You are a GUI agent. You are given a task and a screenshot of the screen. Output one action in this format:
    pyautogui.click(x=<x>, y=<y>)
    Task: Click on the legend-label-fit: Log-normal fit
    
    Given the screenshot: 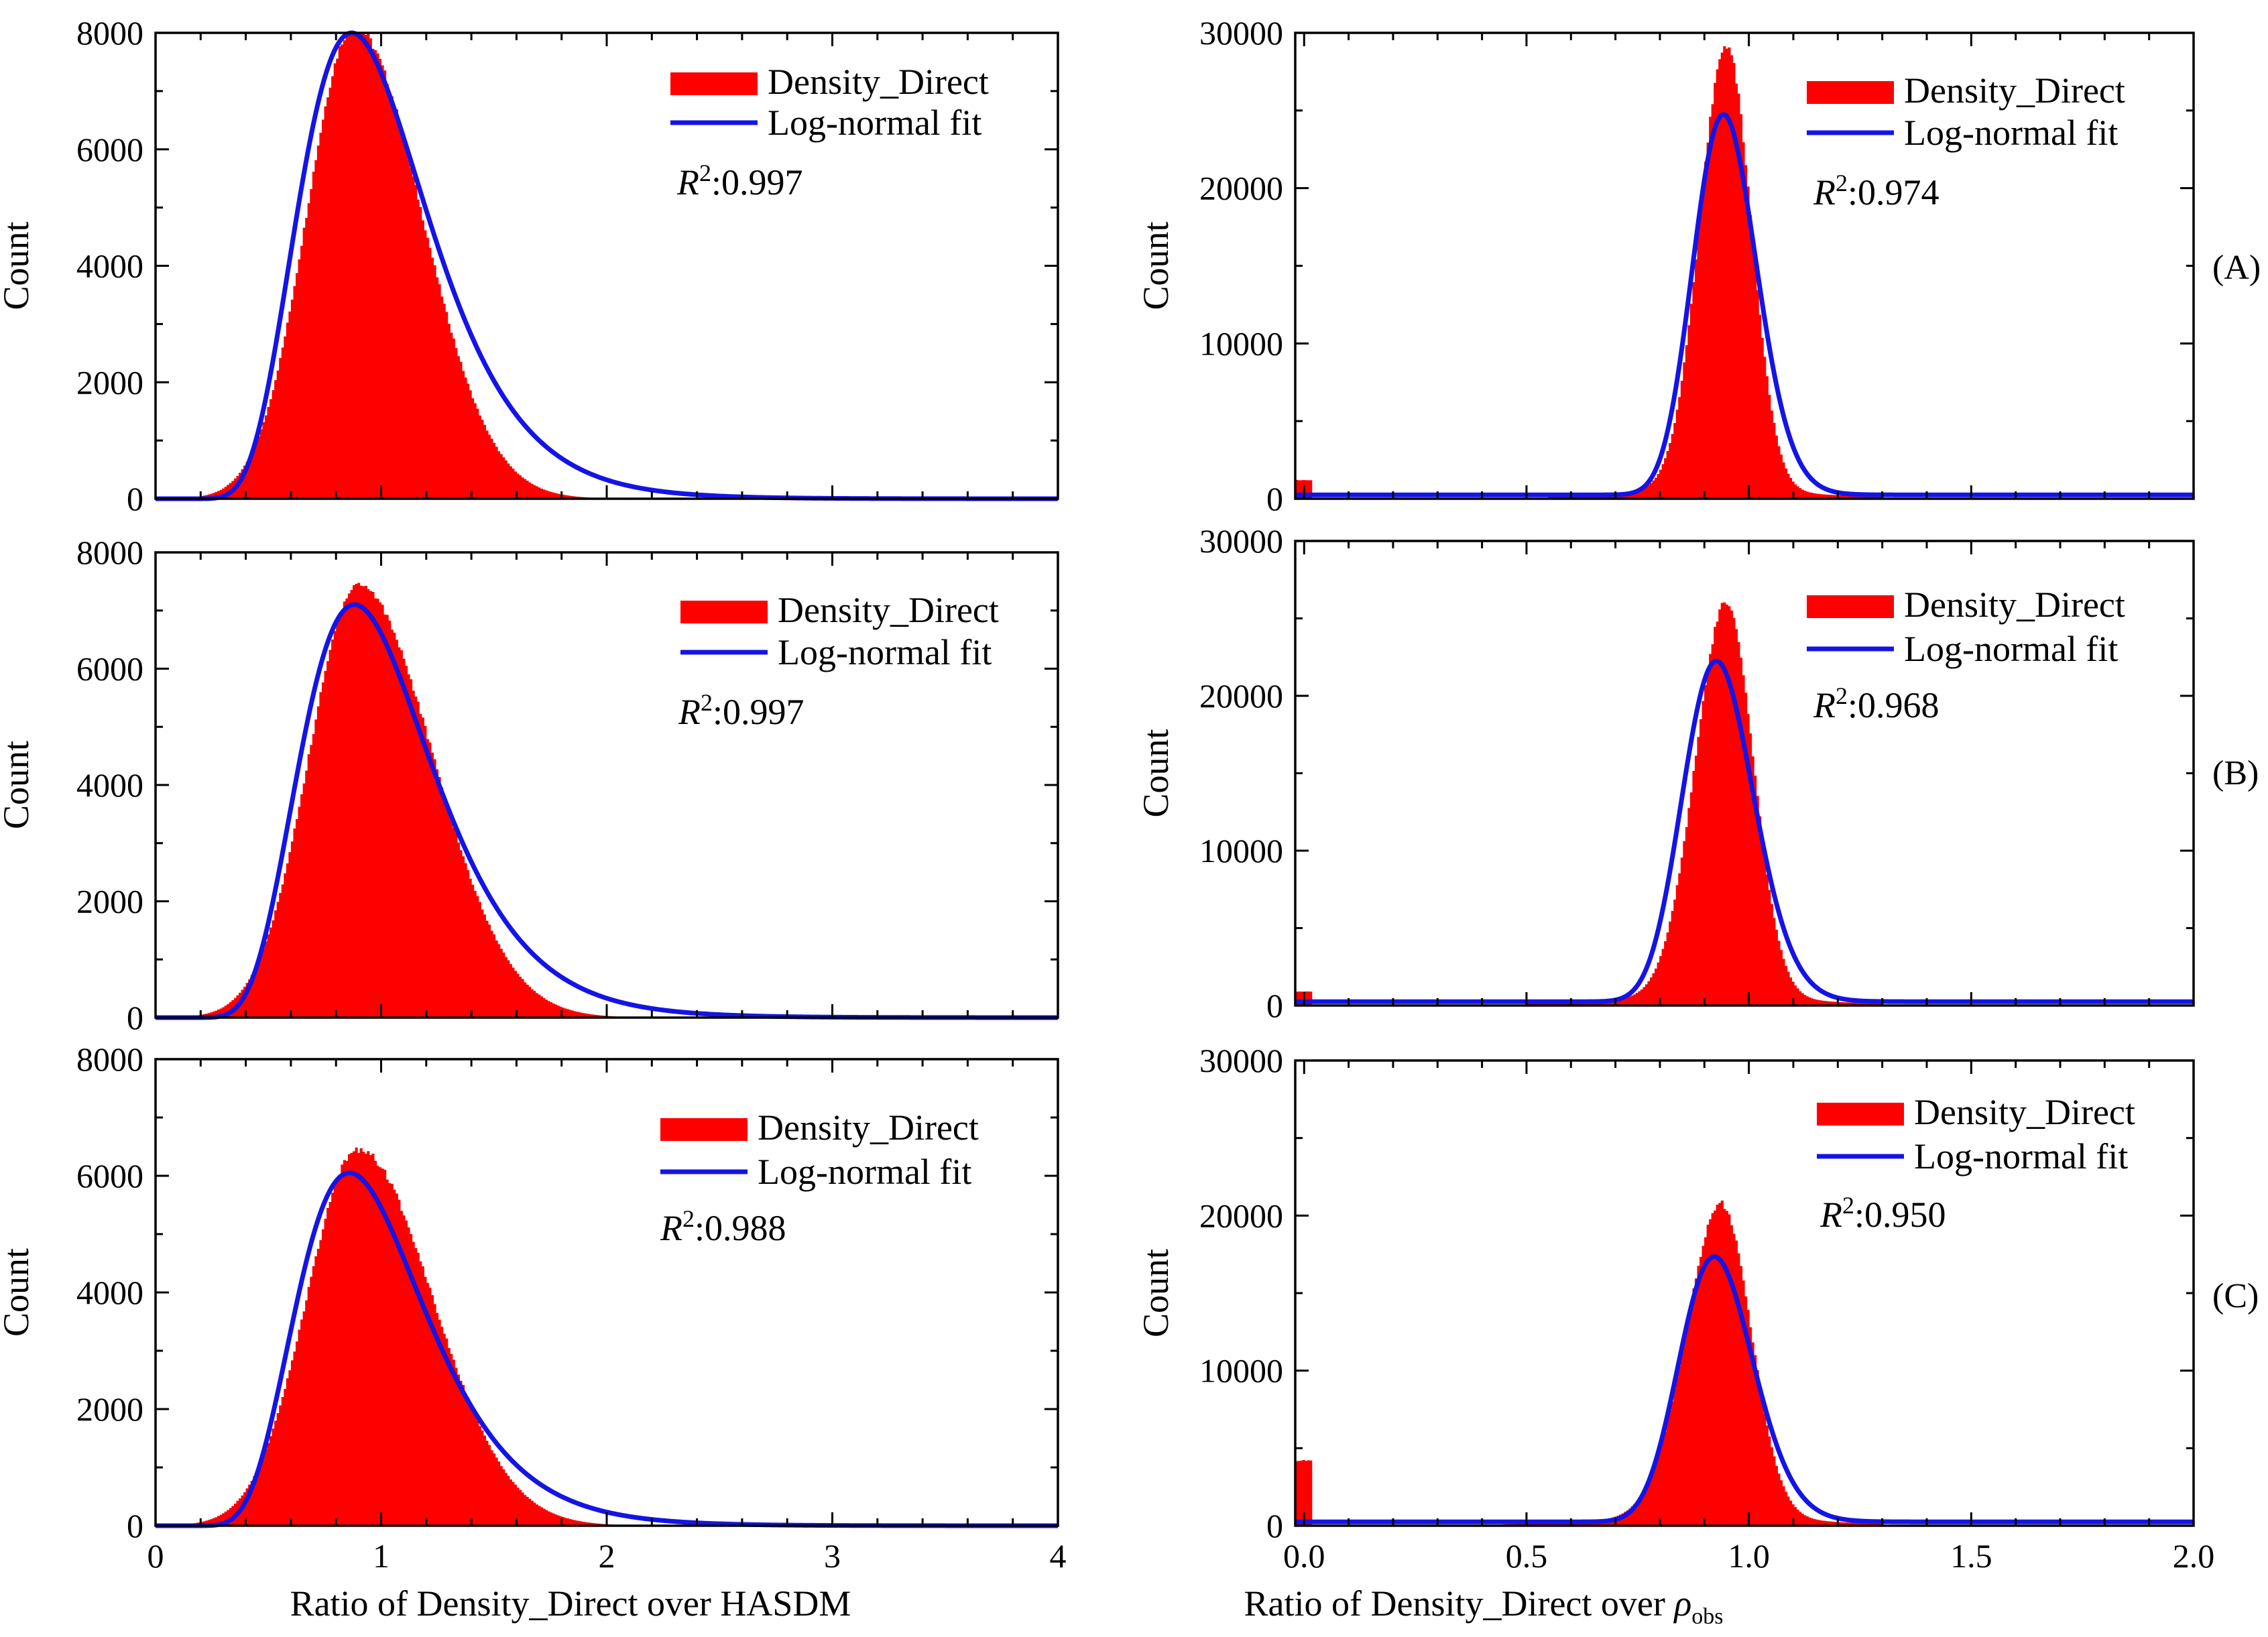 What is the action you would take?
    pyautogui.click(x=874, y=123)
    